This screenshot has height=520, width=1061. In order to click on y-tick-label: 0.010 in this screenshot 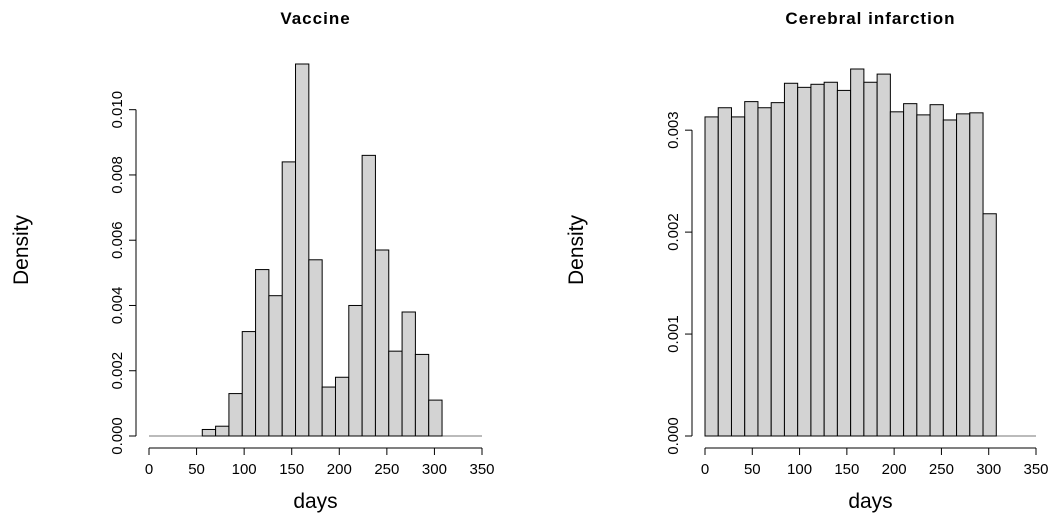, I will do `click(117, 110)`.